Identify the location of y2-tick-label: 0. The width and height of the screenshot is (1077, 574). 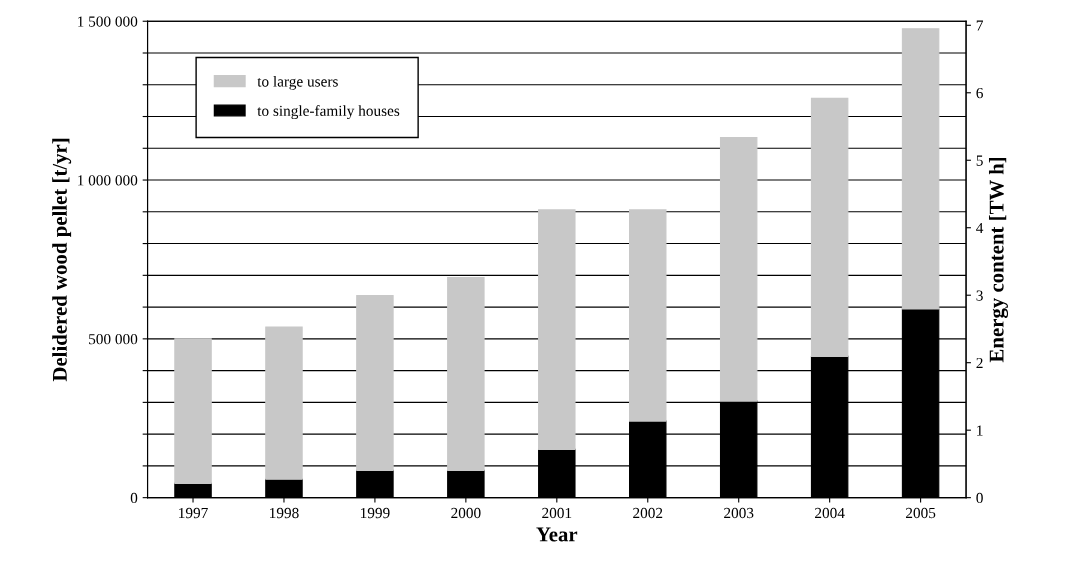
(979, 498).